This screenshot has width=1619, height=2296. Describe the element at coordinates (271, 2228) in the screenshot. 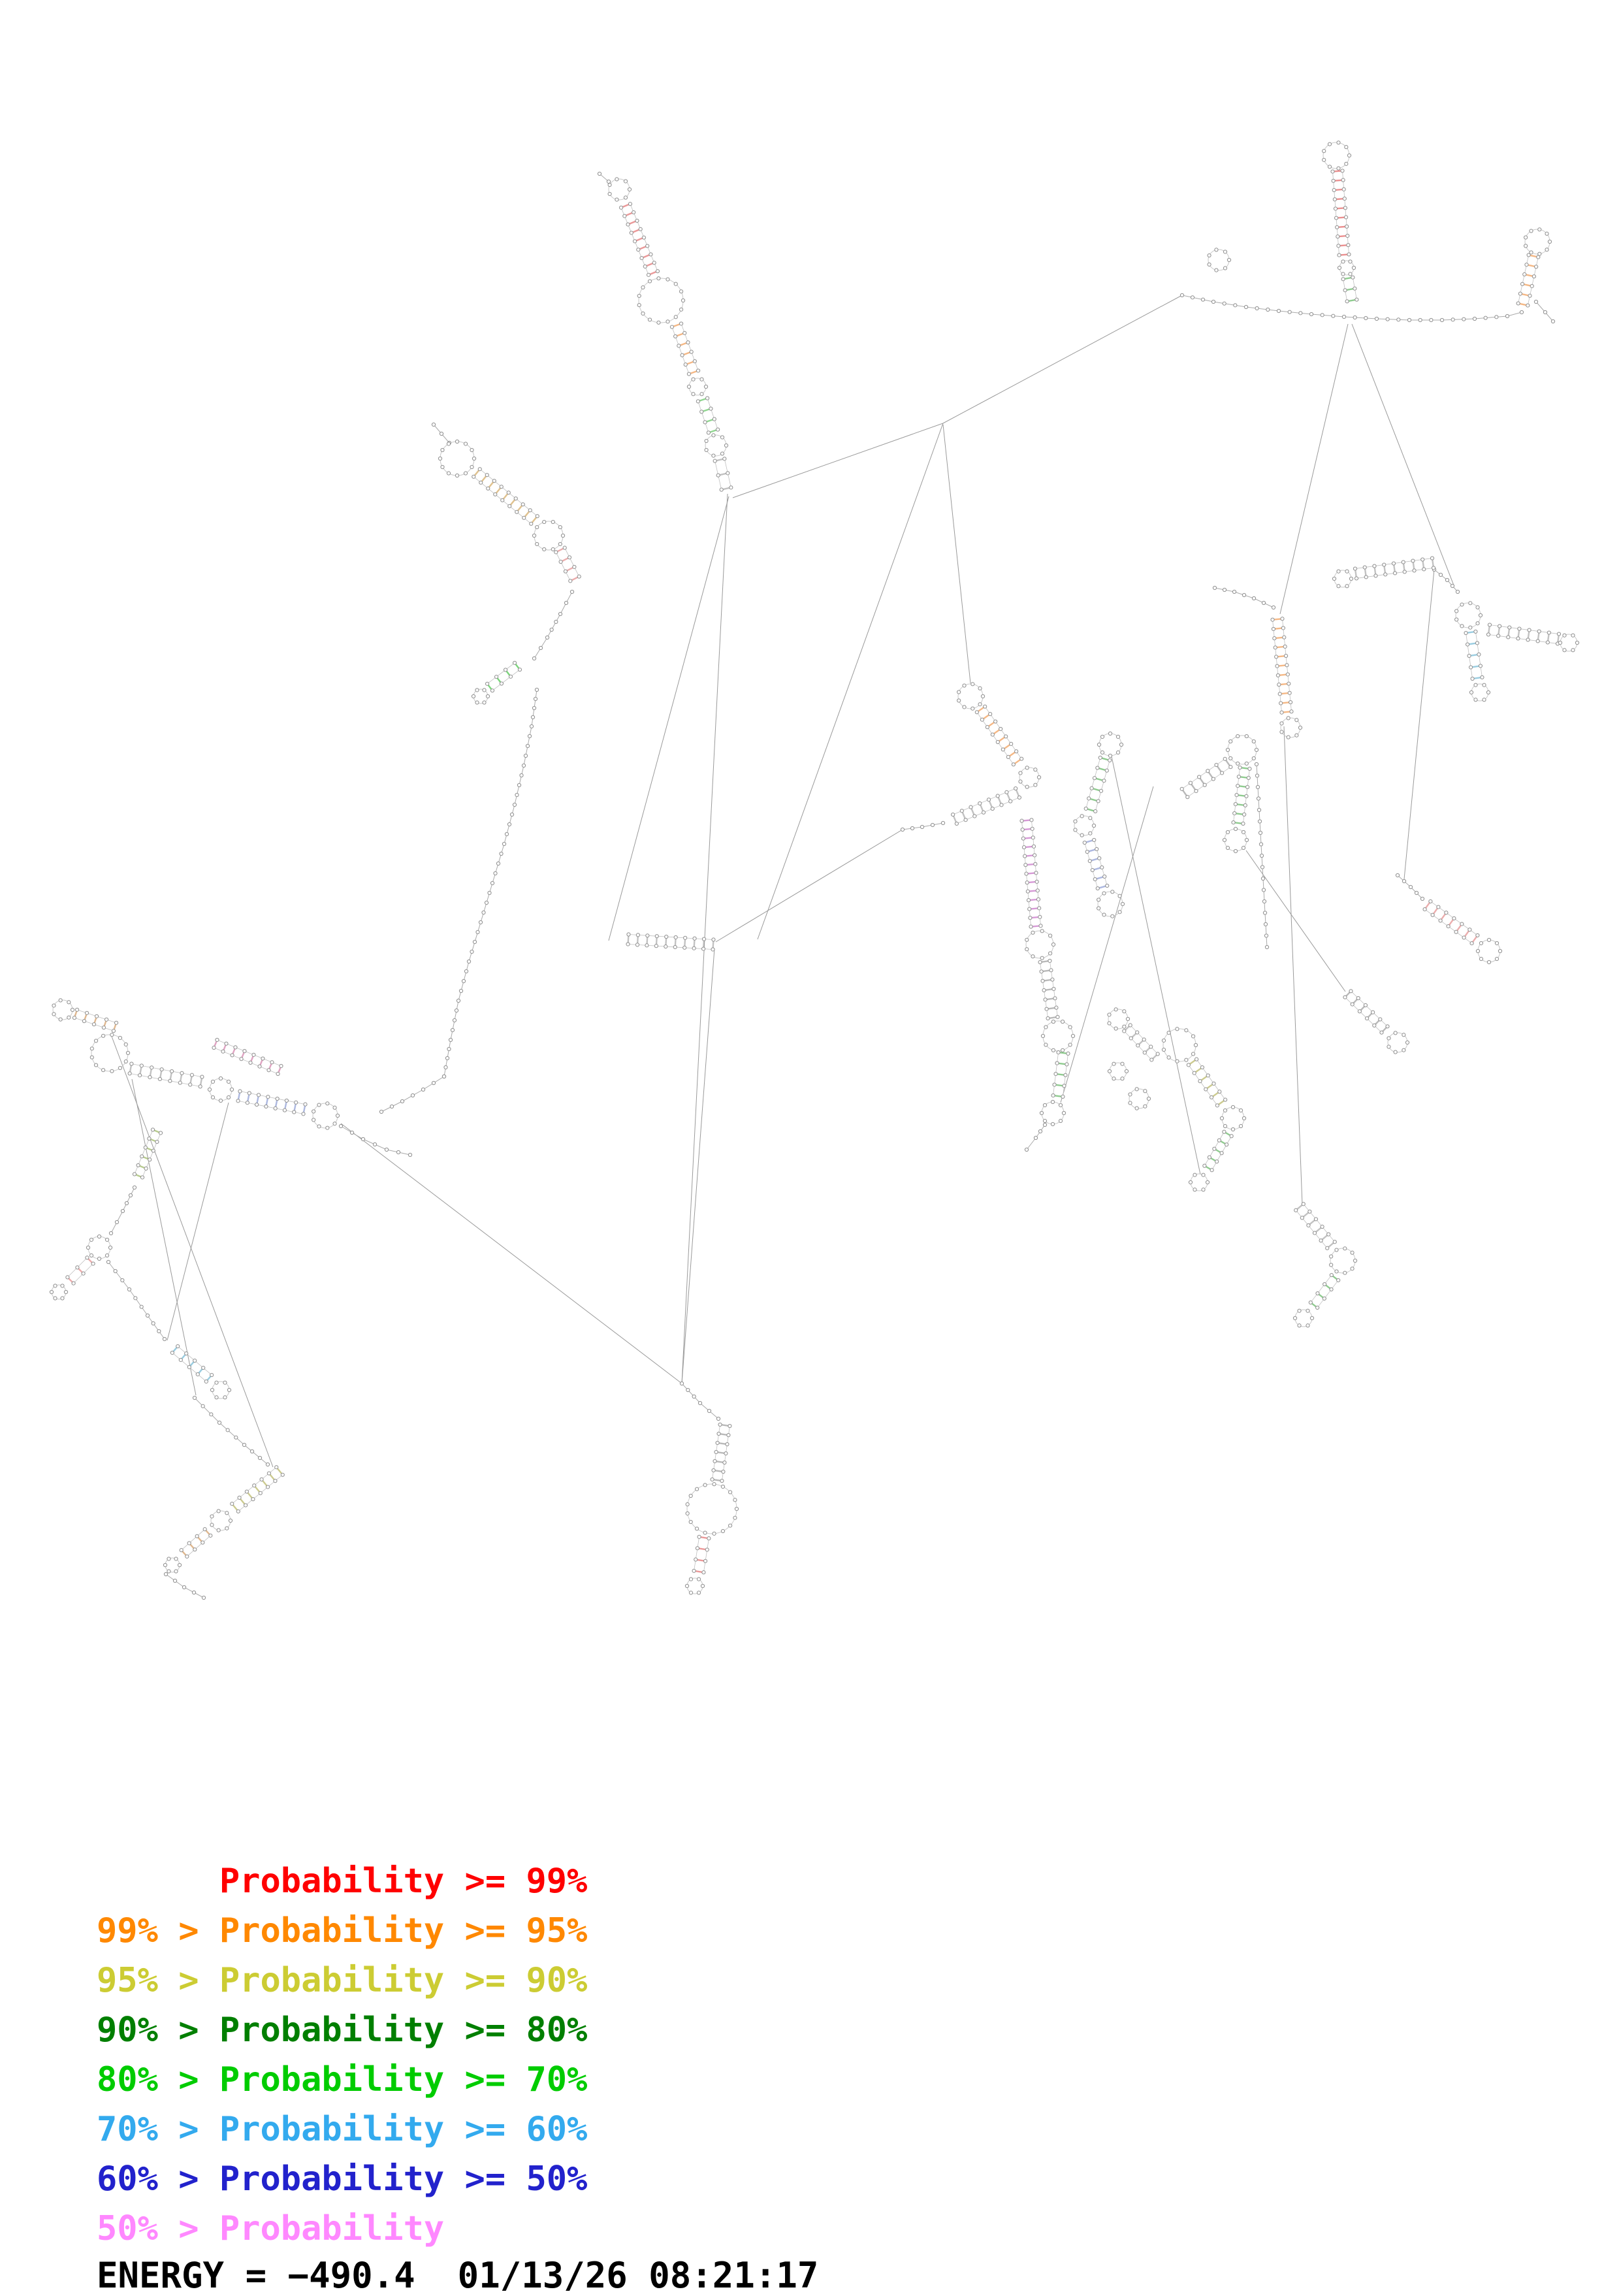

I see `legend-line: 50% > Probability` at that location.